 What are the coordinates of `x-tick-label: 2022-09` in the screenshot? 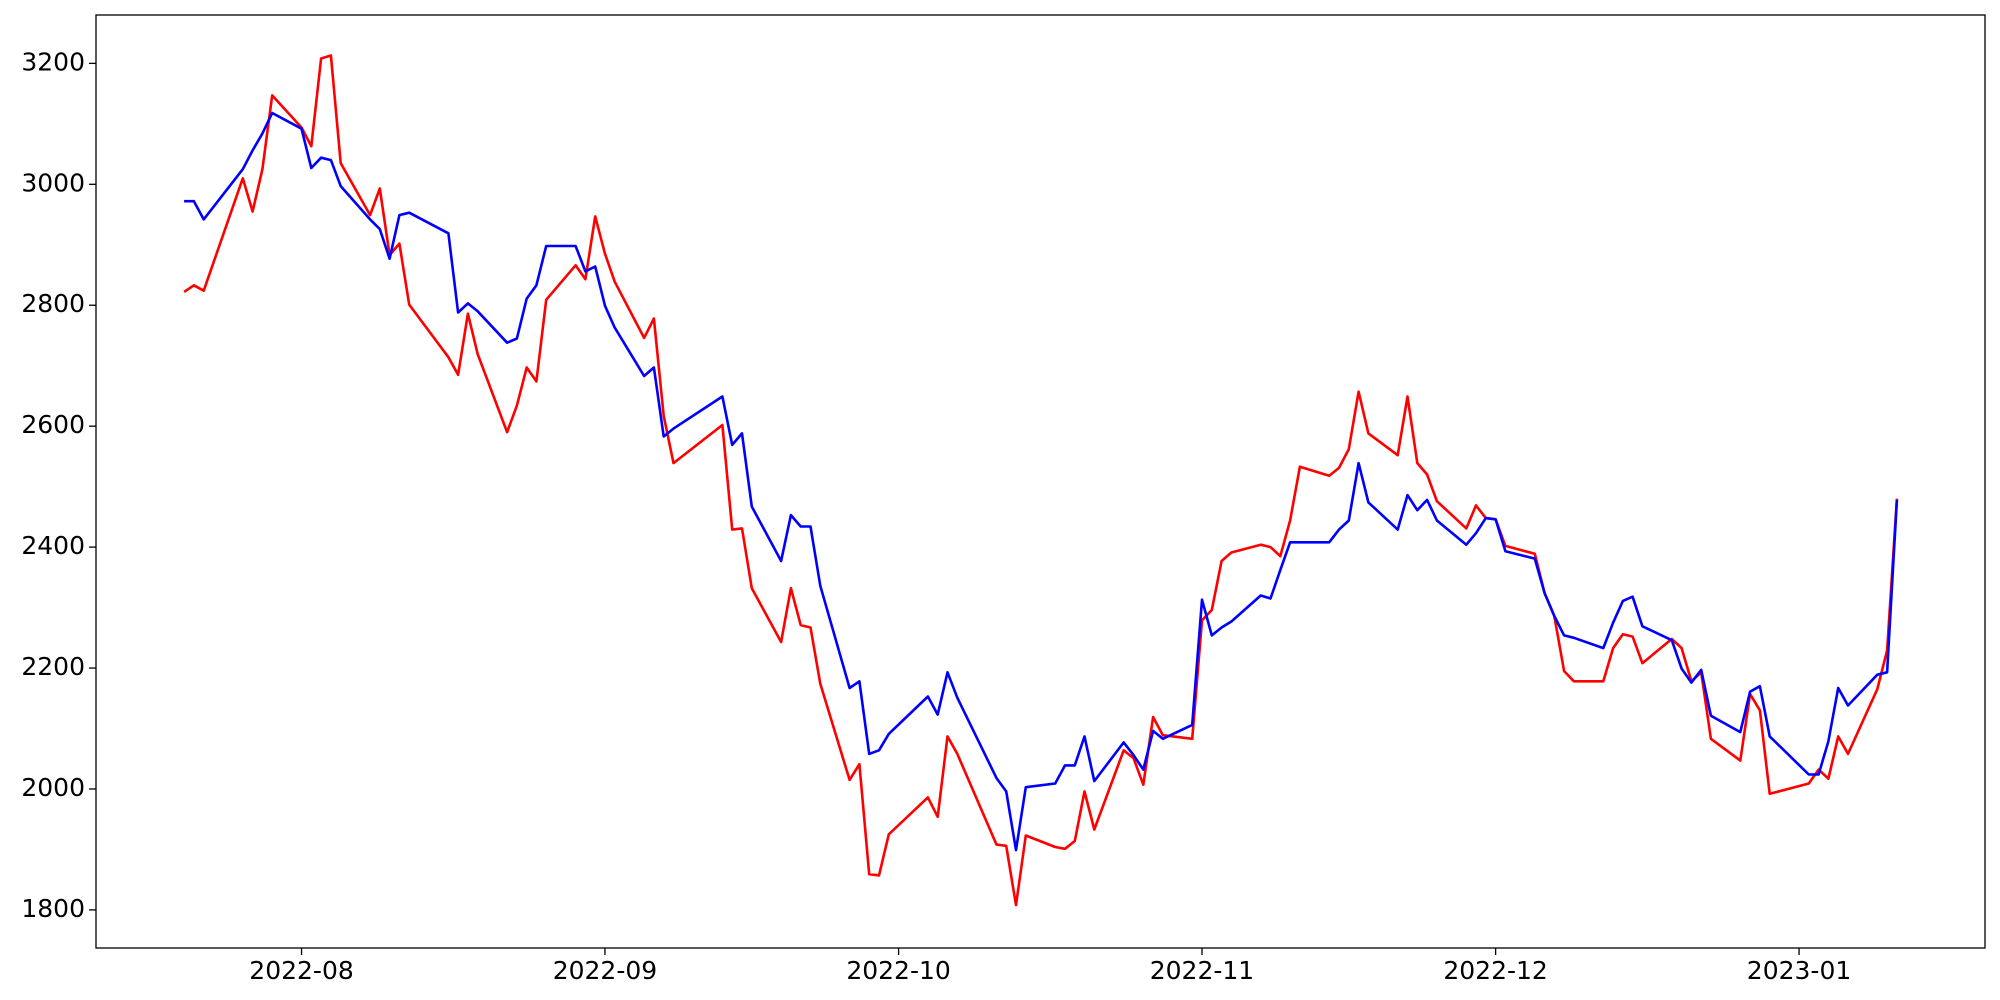 It's located at (605, 970).